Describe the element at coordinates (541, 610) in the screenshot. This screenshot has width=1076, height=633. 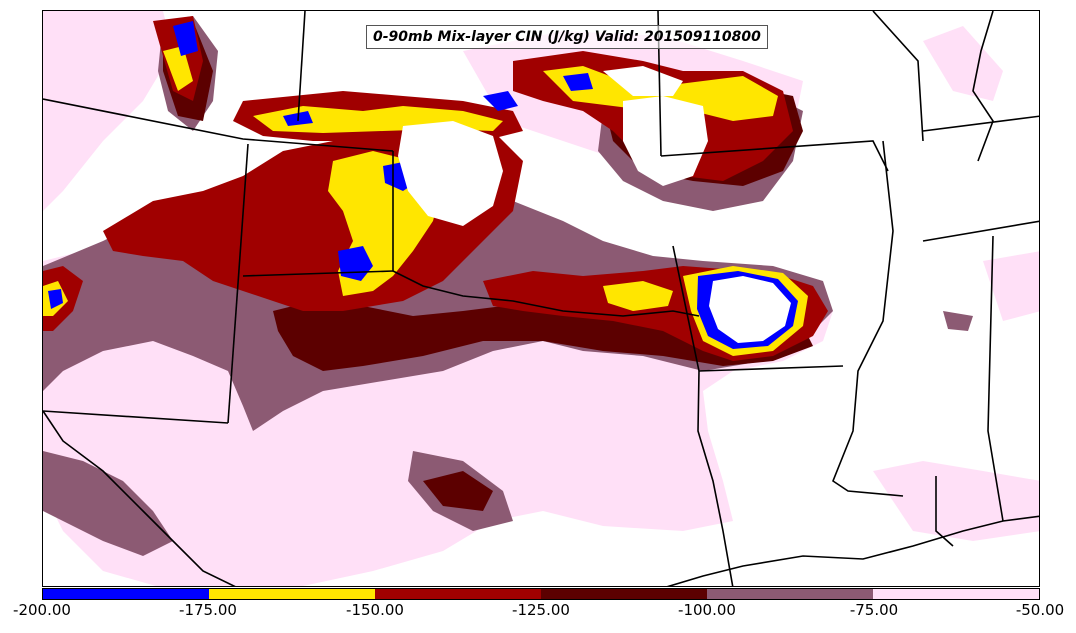
I see `colorbar-tick-label: -125.00` at that location.